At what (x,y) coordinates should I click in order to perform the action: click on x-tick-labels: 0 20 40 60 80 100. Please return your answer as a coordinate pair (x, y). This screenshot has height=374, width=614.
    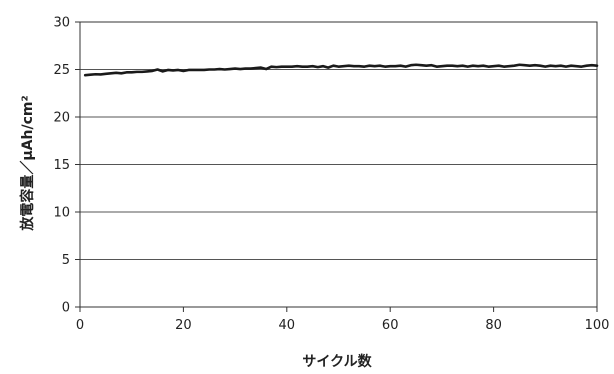
    Looking at the image, I should click on (343, 320).